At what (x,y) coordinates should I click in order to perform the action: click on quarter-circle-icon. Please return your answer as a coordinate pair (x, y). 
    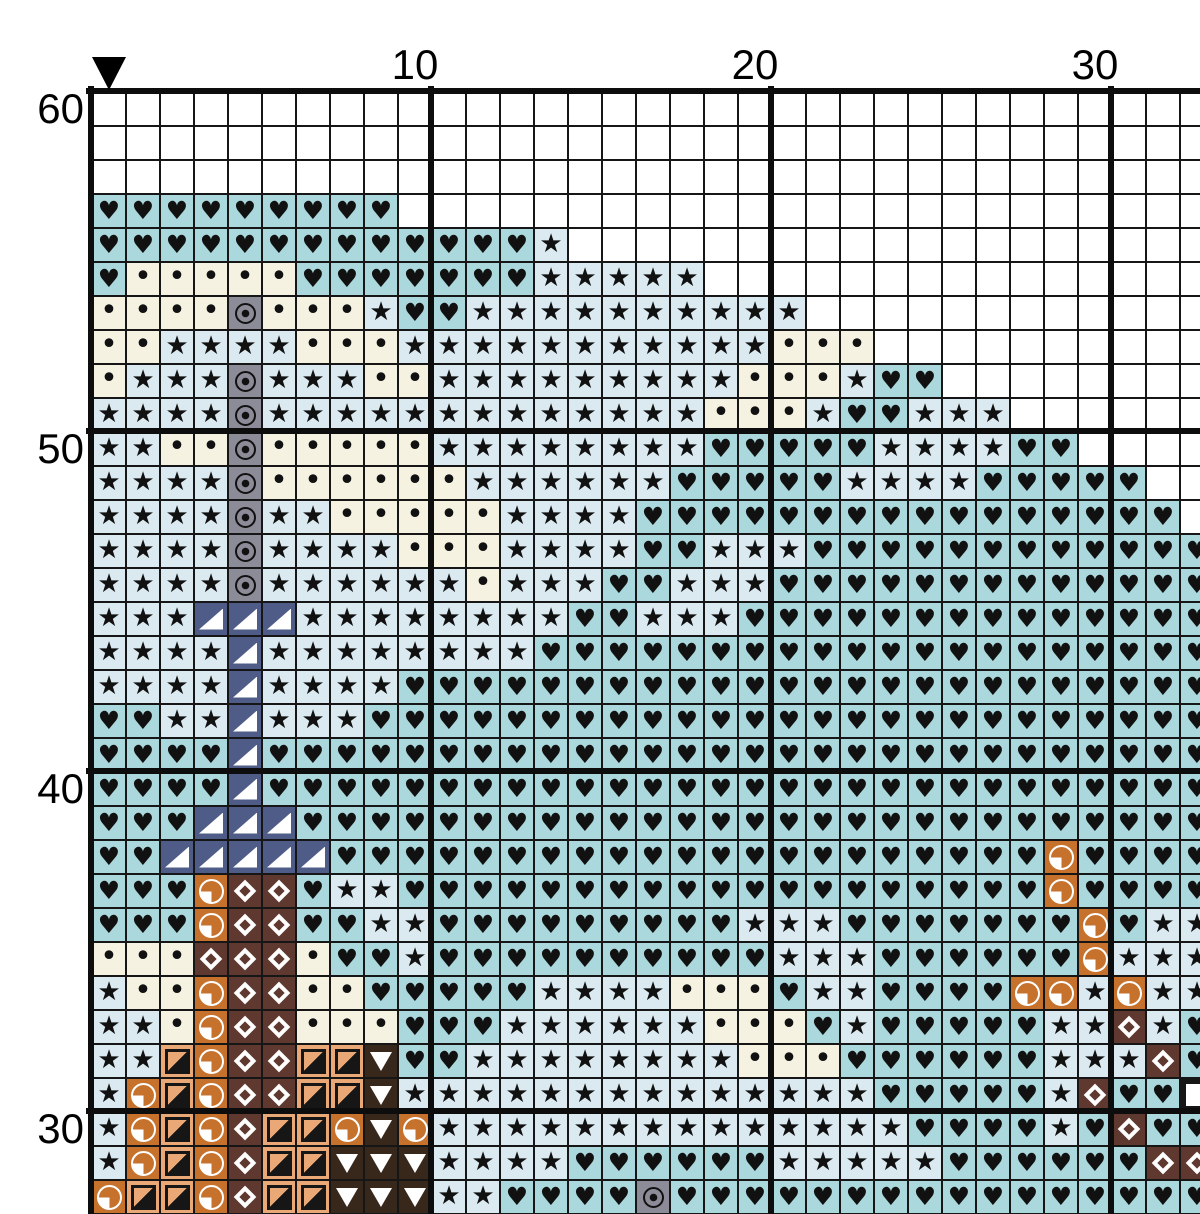
    Looking at the image, I should click on (1095, 959).